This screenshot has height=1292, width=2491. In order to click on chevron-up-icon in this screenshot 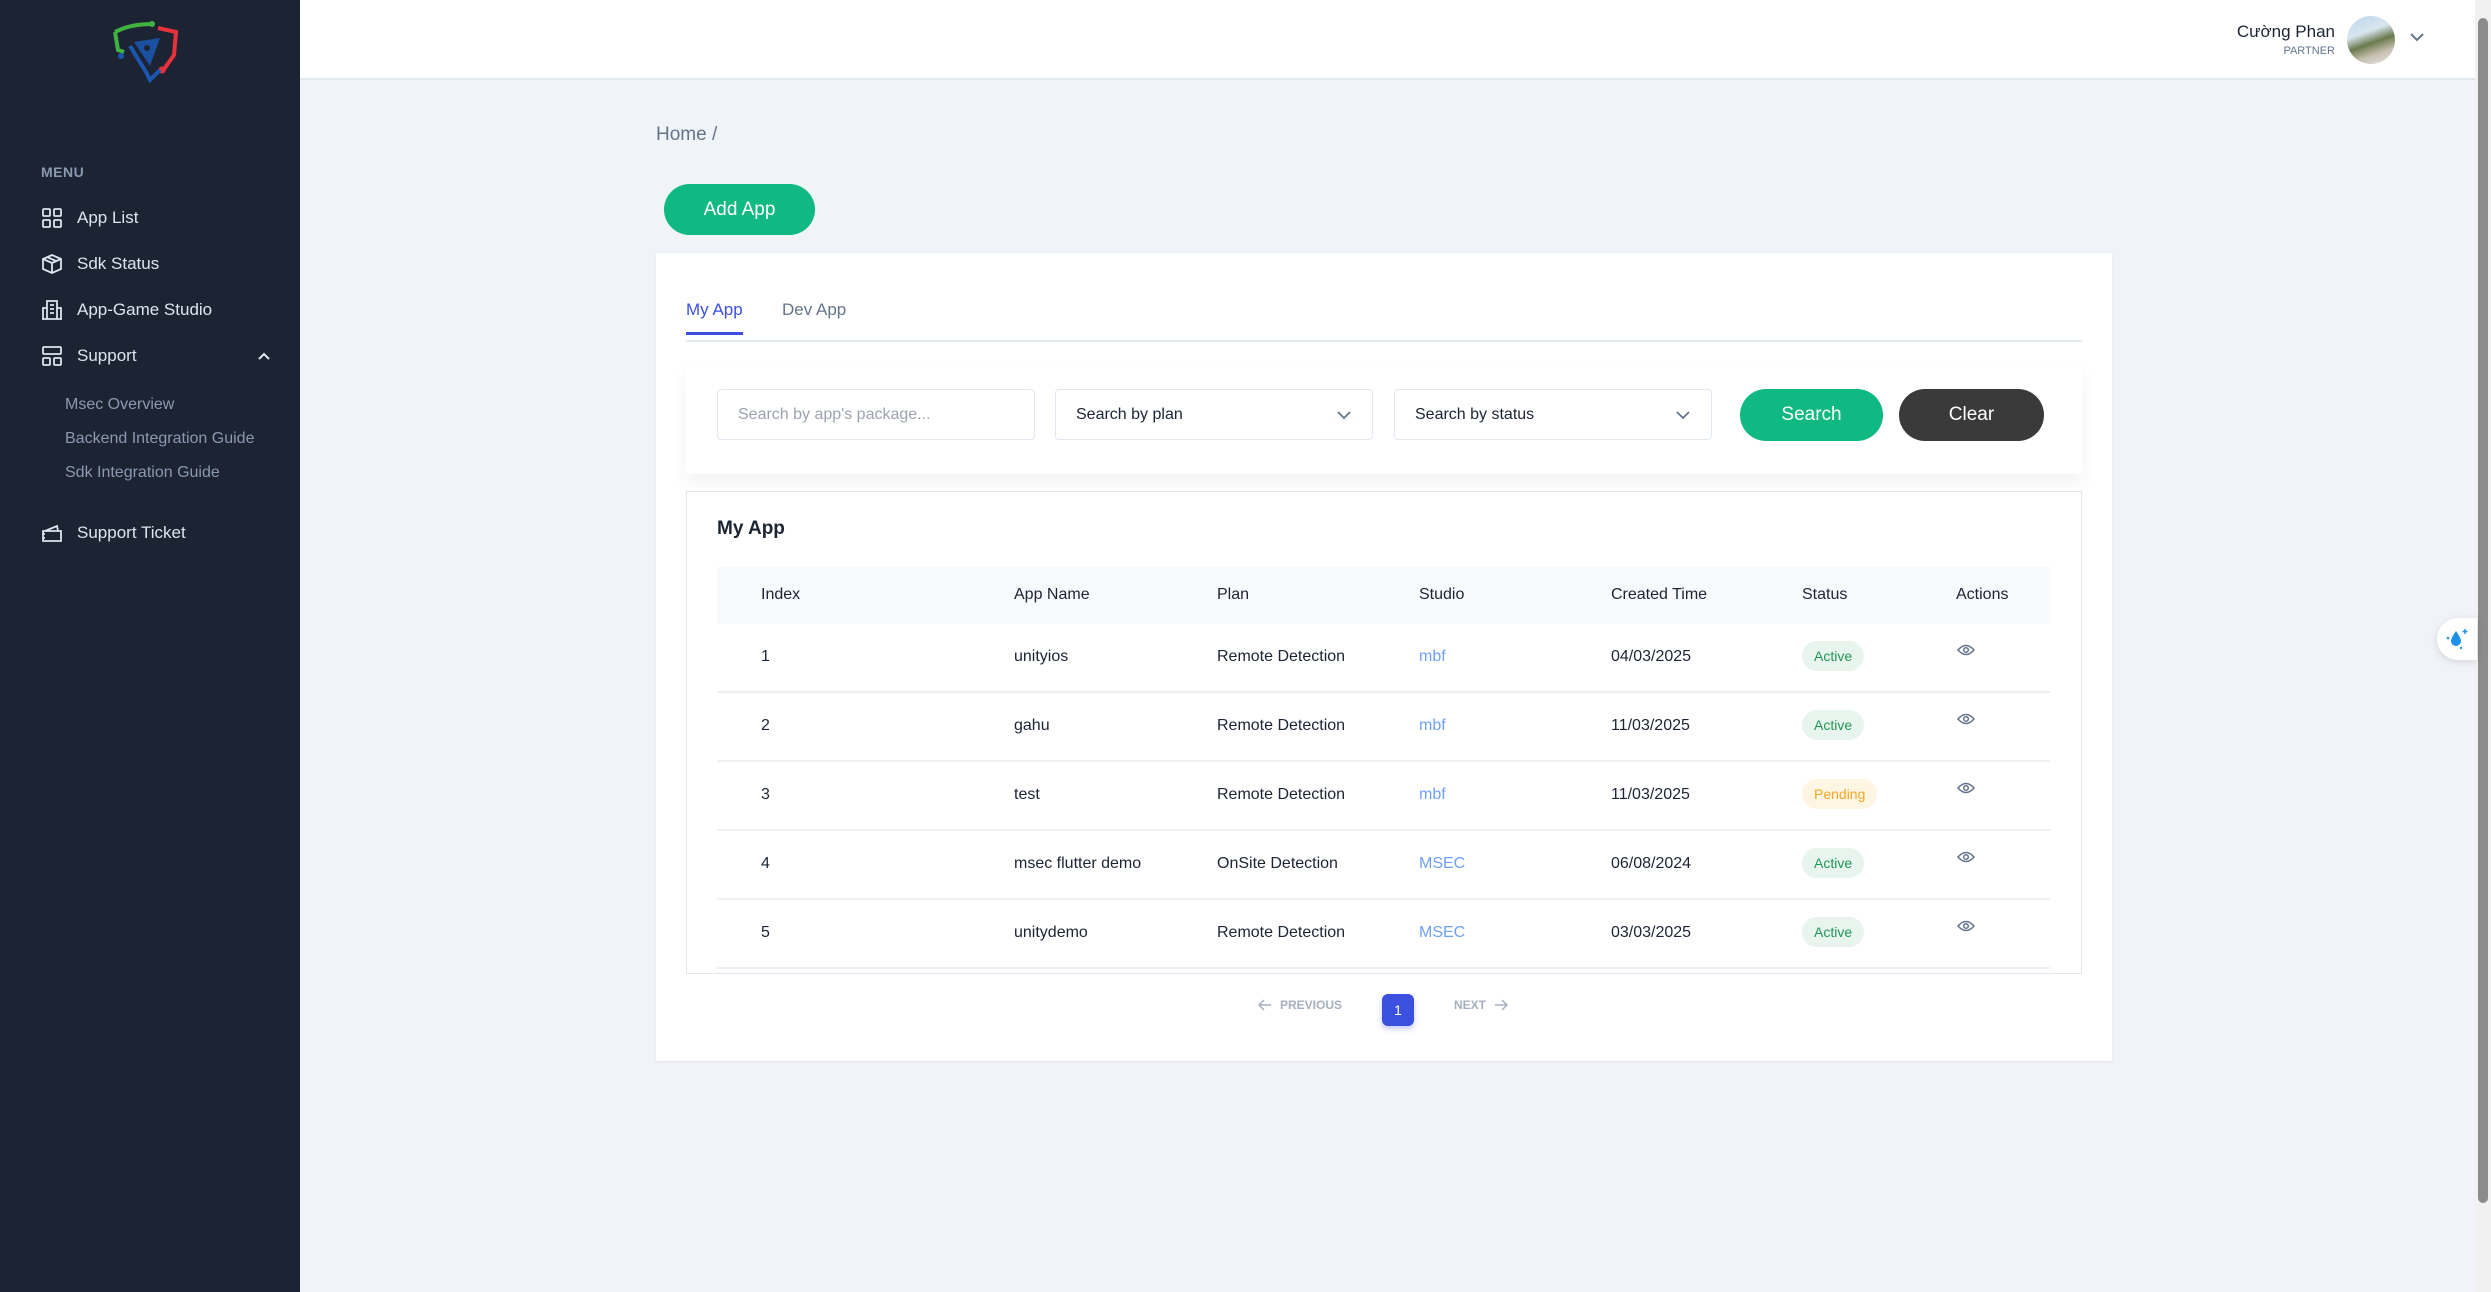, I will do `click(264, 356)`.